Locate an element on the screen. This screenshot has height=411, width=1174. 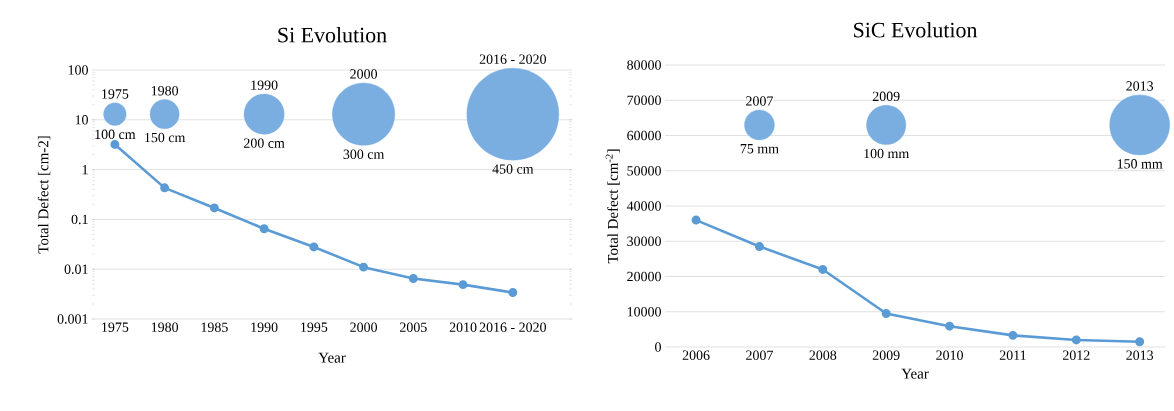
x-tick-label: 2008 is located at coordinates (823, 355).